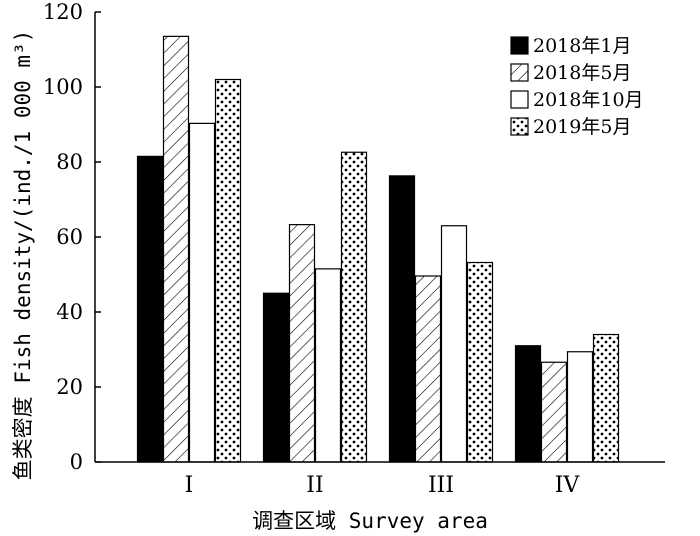  I want to click on legend-label: 2018年10月, so click(588, 100).